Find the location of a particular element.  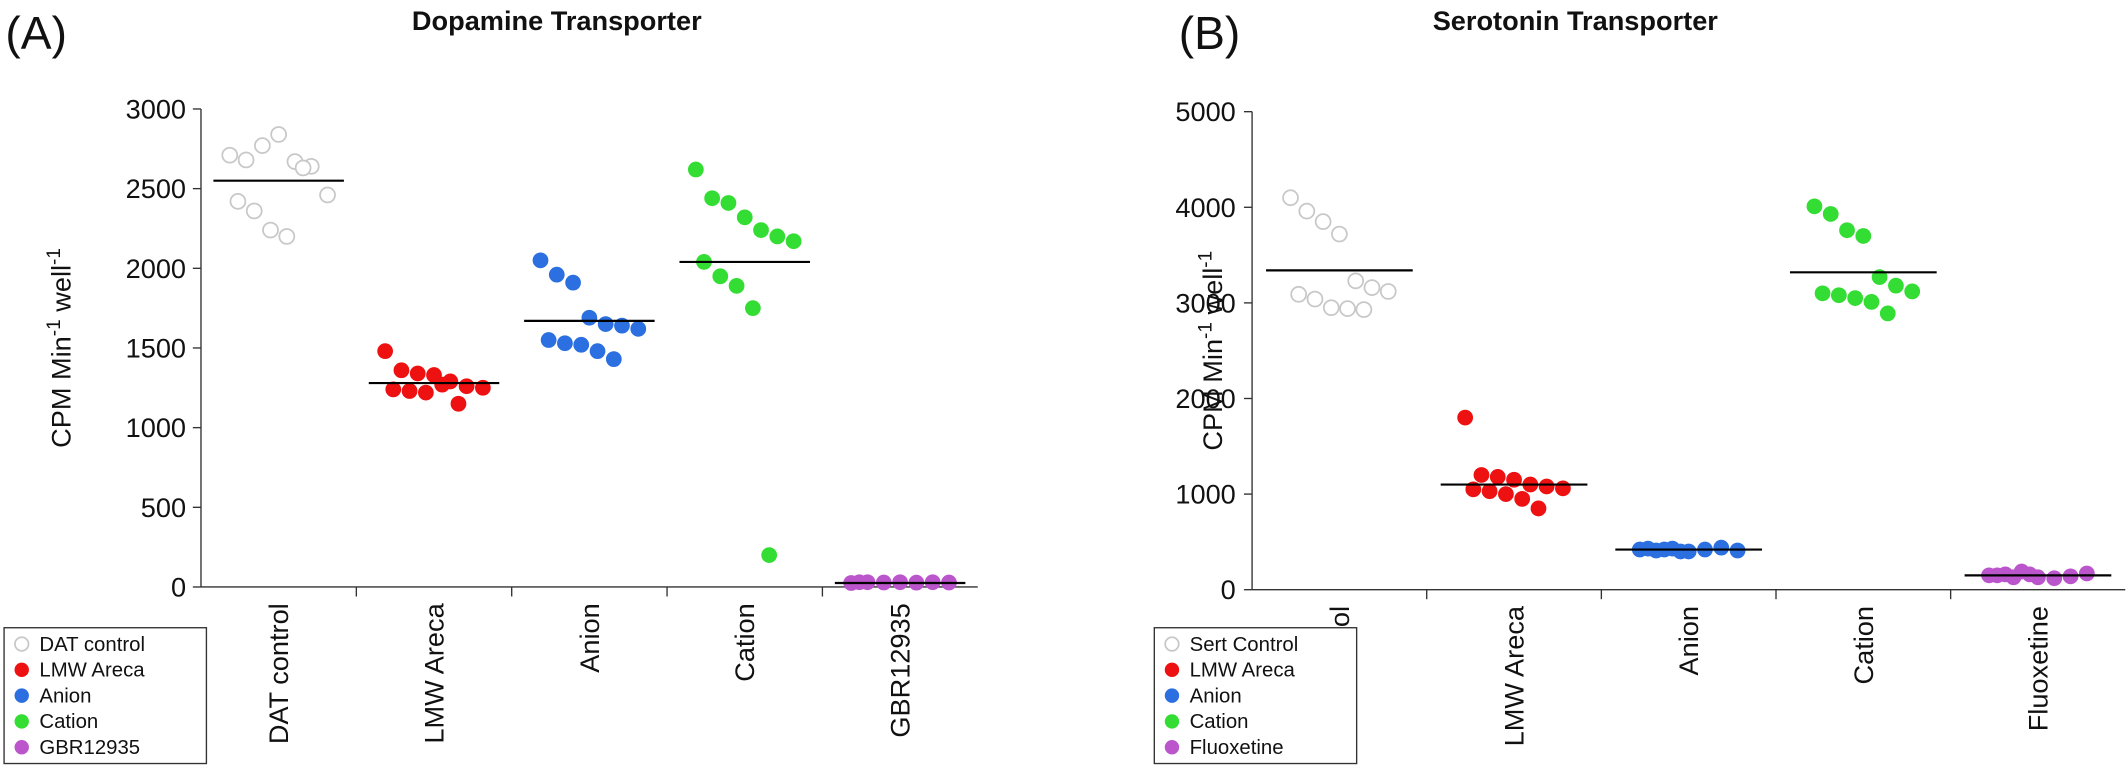

legend-label: Sert Control is located at coordinates (1244, 645).